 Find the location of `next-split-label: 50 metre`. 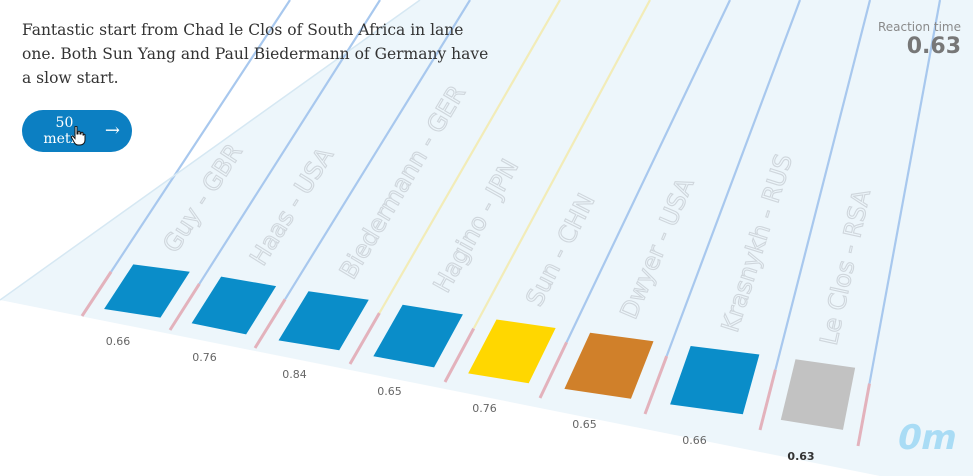

next-split-label: 50 metre is located at coordinates (64, 131).